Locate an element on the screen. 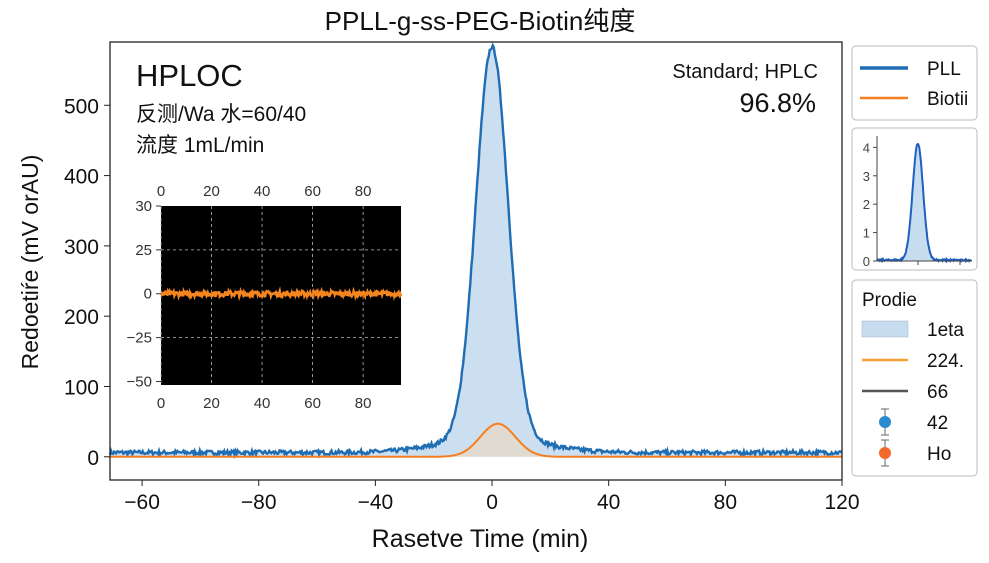 The height and width of the screenshot is (563, 989). inset-y-tick-label: 30 is located at coordinates (143, 206).